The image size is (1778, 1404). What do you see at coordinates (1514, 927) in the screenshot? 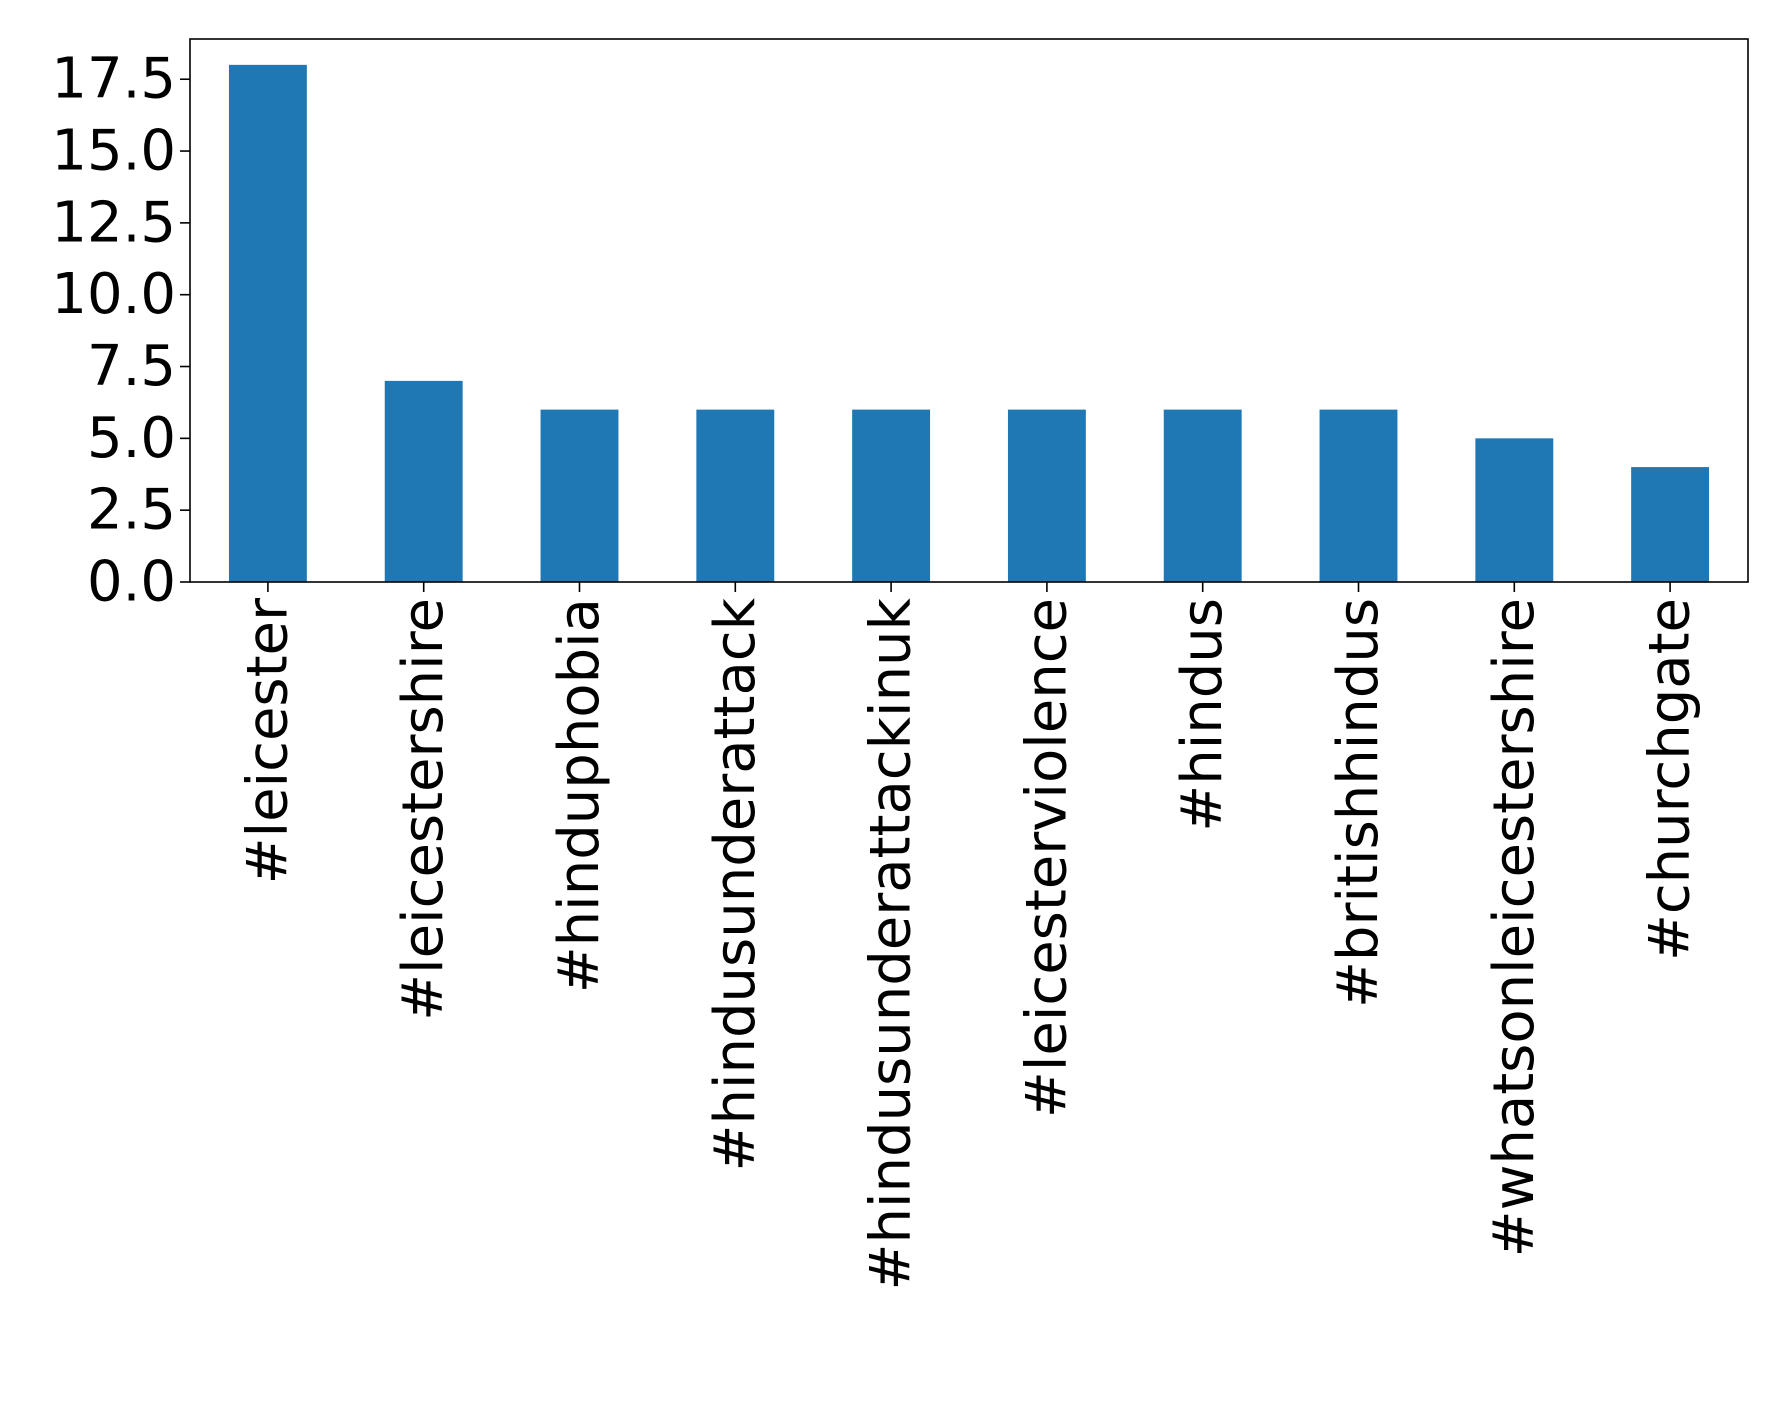
I see `x-tick-label: #whatsonleicestershire` at bounding box center [1514, 927].